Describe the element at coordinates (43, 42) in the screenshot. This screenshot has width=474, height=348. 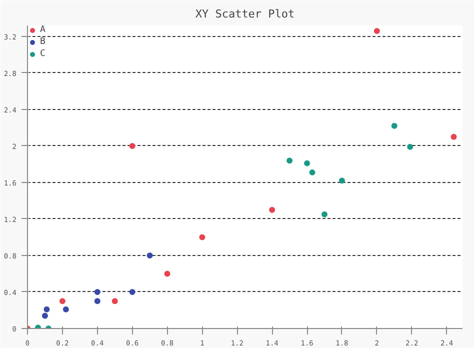
I see `legend-label: B` at that location.